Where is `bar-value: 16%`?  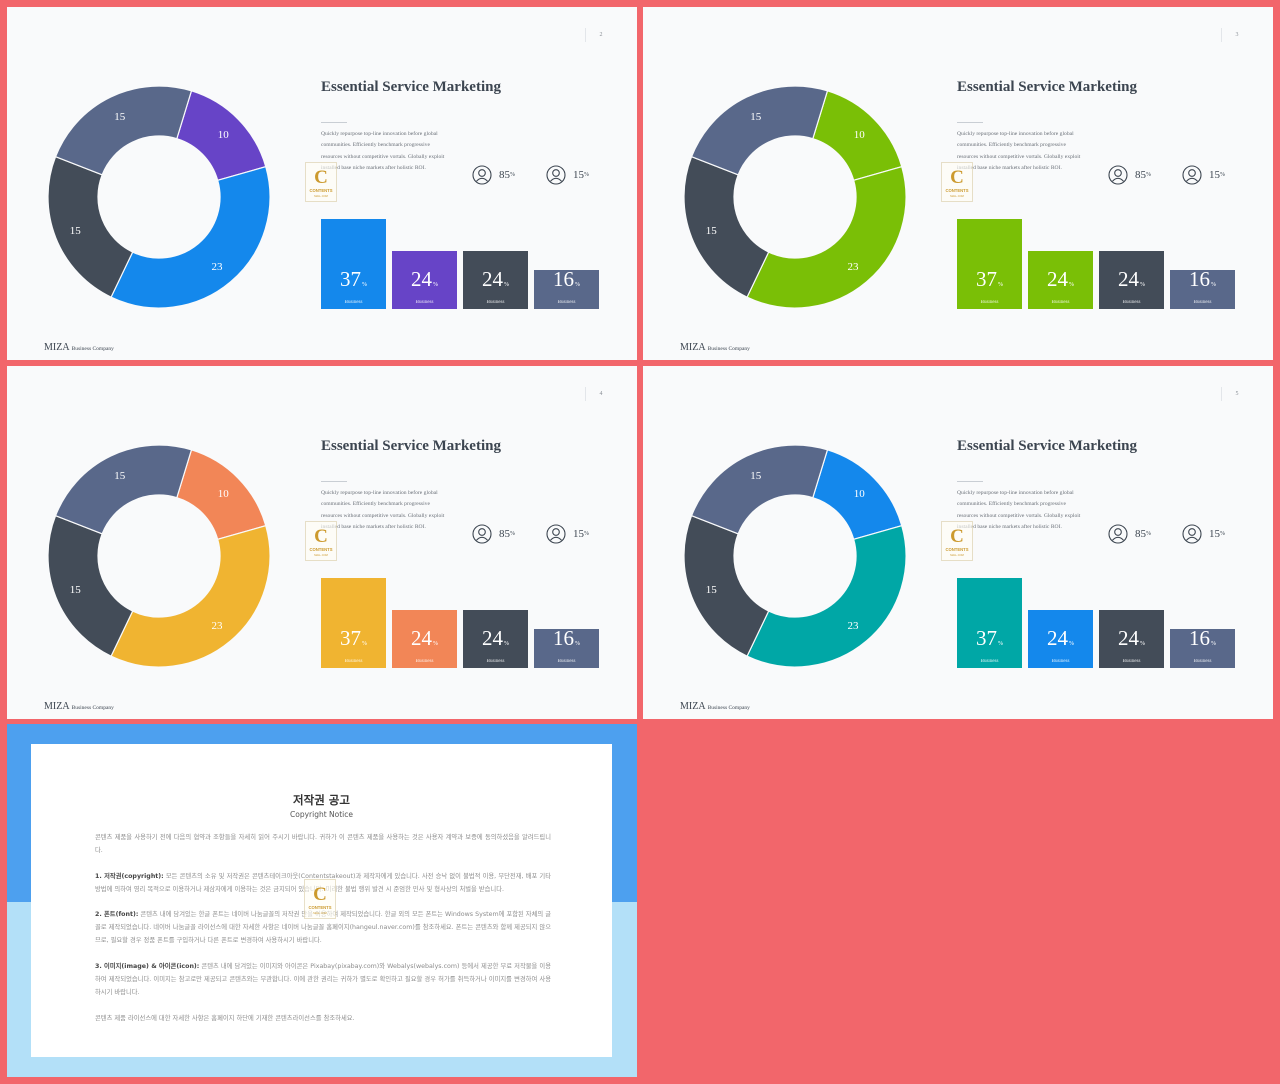 bar-value: 16% is located at coordinates (1202, 641).